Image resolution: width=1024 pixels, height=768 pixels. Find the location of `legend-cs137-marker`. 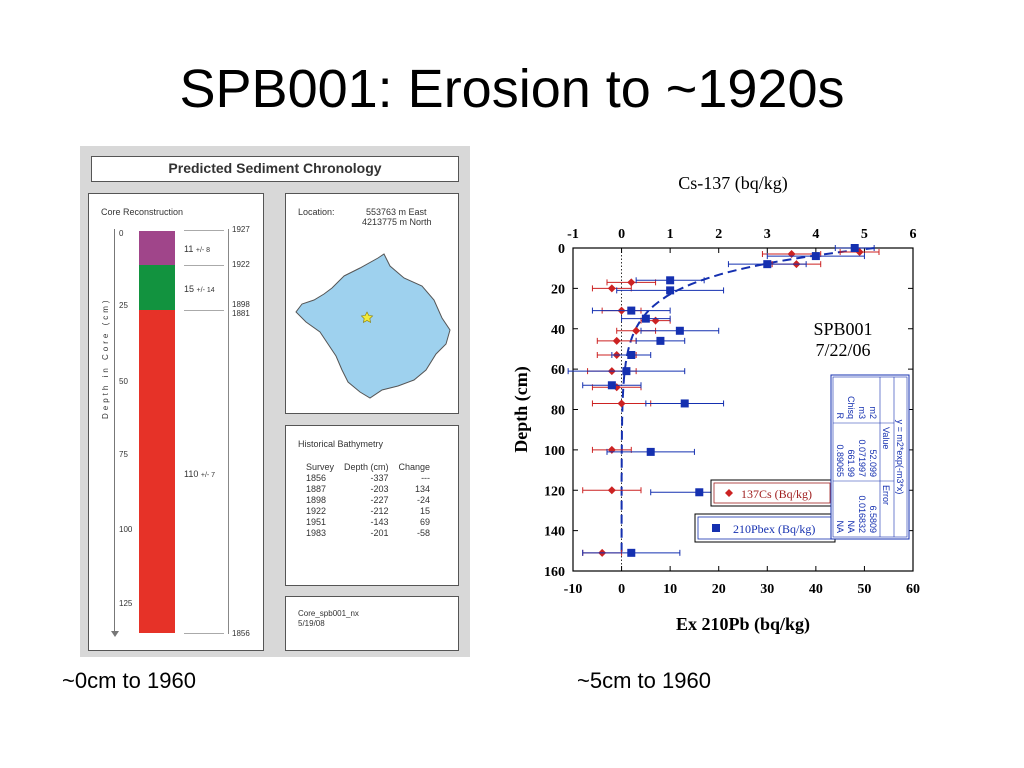

legend-cs137-marker is located at coordinates (729, 493).